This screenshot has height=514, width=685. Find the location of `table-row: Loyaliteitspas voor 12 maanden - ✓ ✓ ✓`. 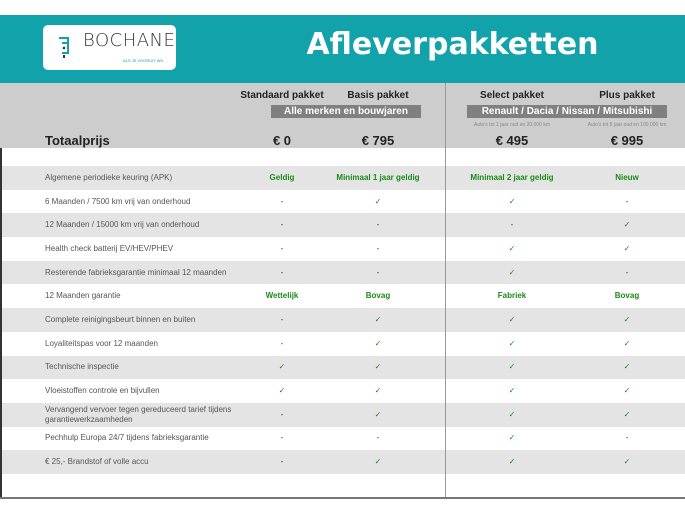

table-row: Loyaliteitspas voor 12 maanden - ✓ ✓ ✓ is located at coordinates (342, 344).